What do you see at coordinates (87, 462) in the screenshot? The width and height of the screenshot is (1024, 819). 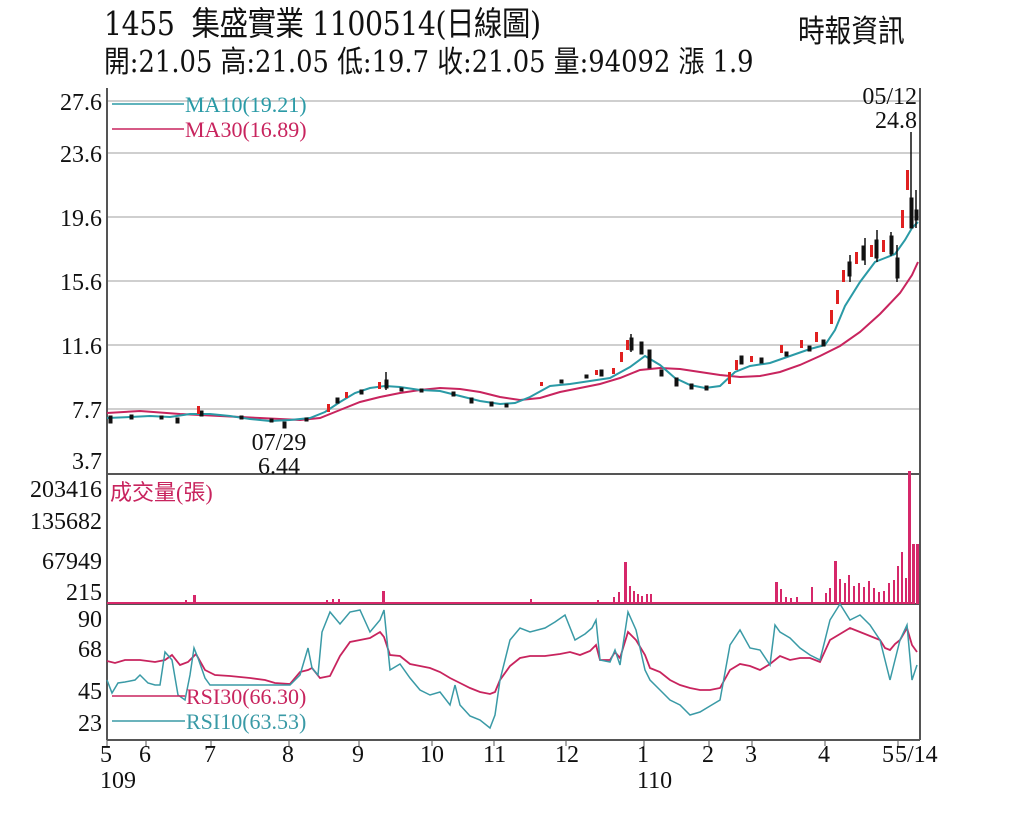 I see `svg-text: 3.7` at bounding box center [87, 462].